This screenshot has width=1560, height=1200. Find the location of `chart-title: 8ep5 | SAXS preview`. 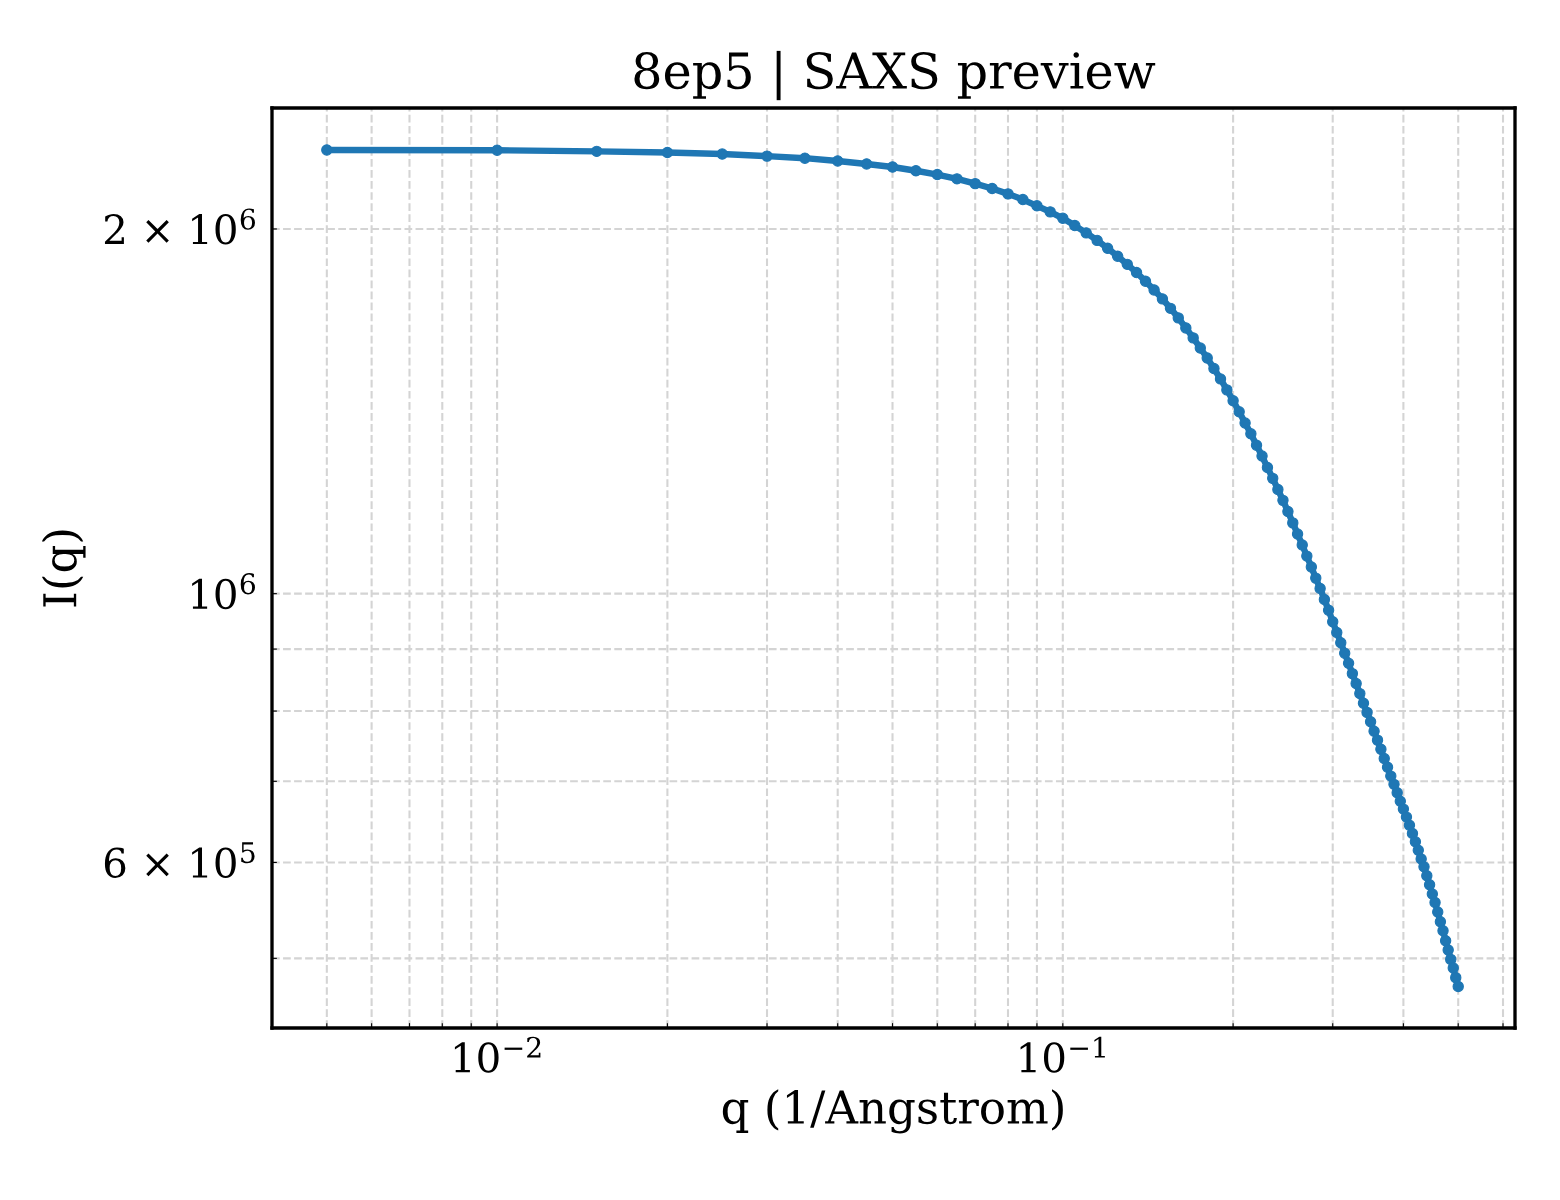

chart-title: 8ep5 | SAXS preview is located at coordinates (895, 75).